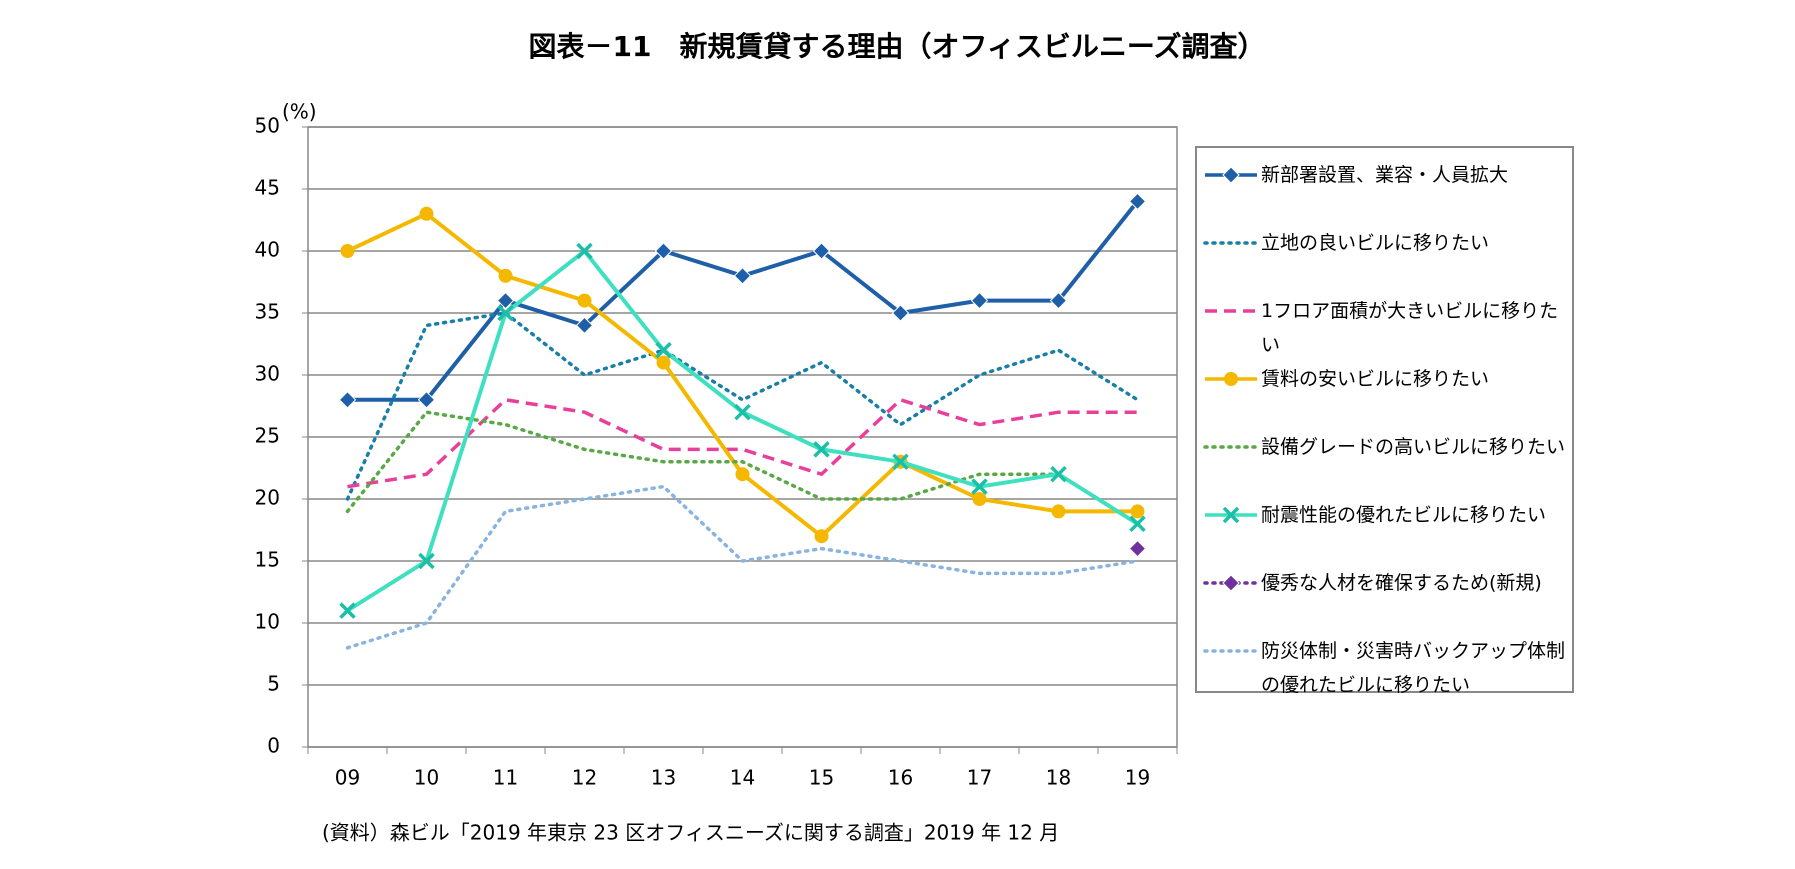 Image resolution: width=1795 pixels, height=869 pixels. What do you see at coordinates (299, 112) in the screenshot?
I see `y-unit: (%)` at bounding box center [299, 112].